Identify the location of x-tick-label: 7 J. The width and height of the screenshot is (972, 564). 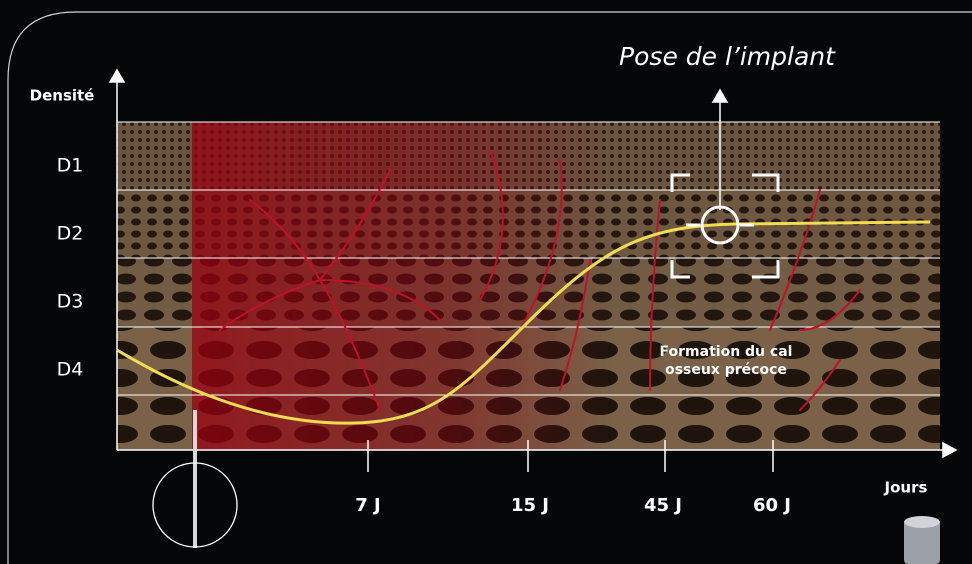
(368, 505).